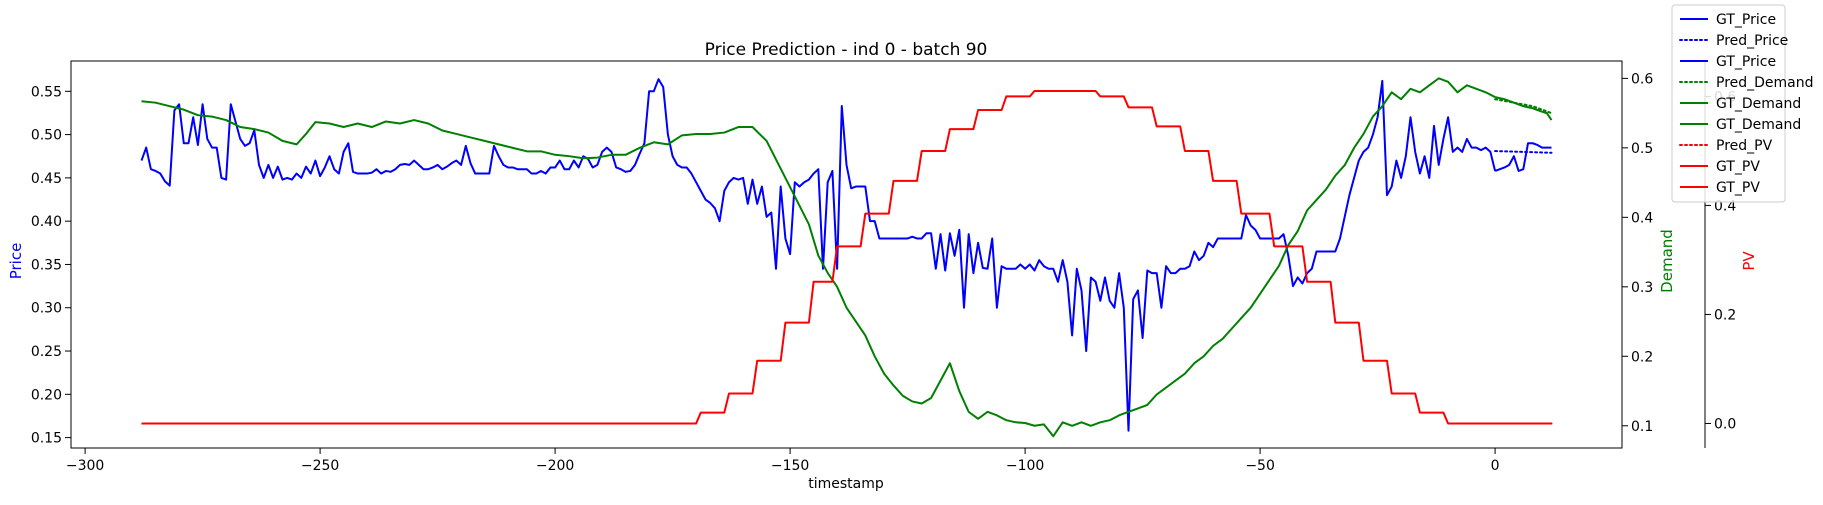 This screenshot has width=1823, height=505. What do you see at coordinates (1667, 261) in the screenshot?
I see `demand-axis-label: Demand` at bounding box center [1667, 261].